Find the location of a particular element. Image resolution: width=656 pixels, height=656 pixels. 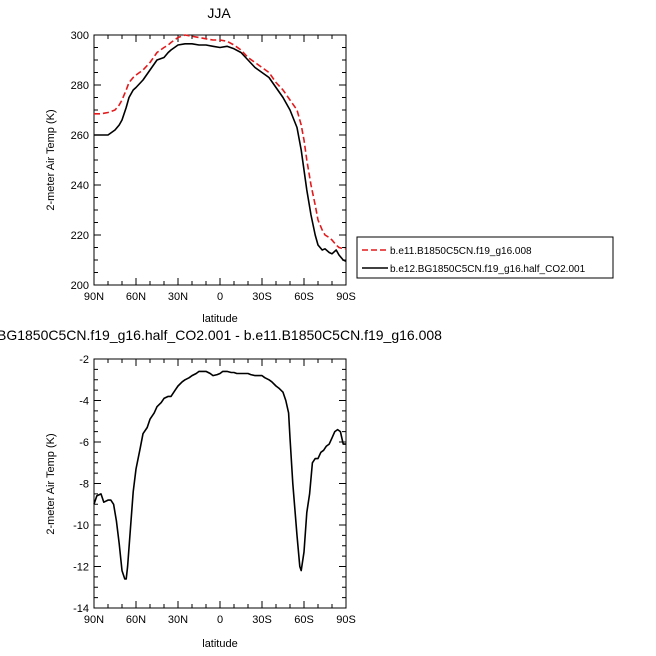

y-tick-label: -4 is located at coordinates (84, 402).